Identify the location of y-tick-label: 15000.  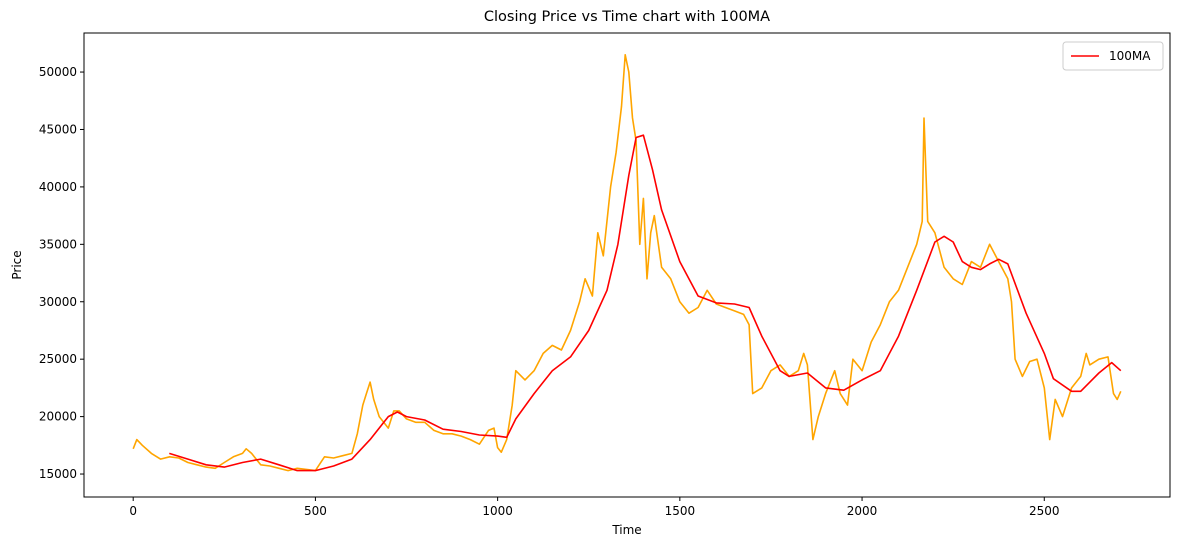
(58, 474).